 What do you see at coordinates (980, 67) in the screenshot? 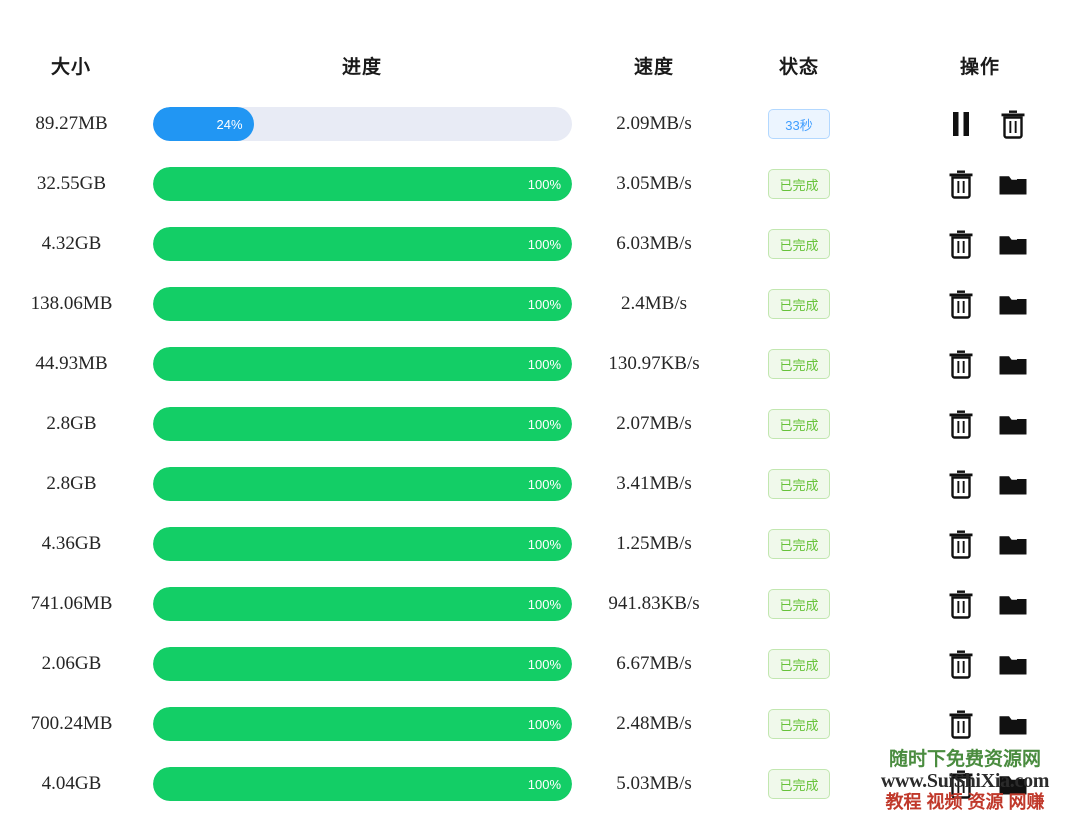
I see `column-header-action: 操作` at bounding box center [980, 67].